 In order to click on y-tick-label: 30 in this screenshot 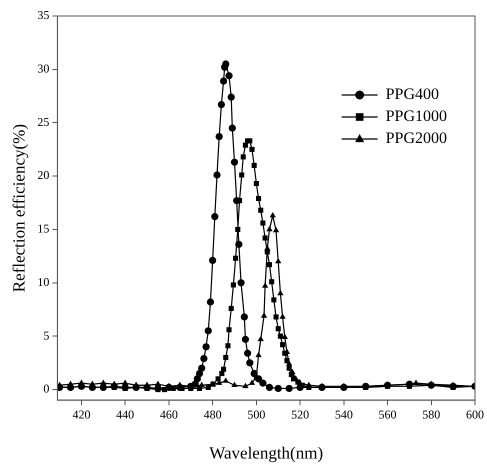, I will do `click(43, 69)`.